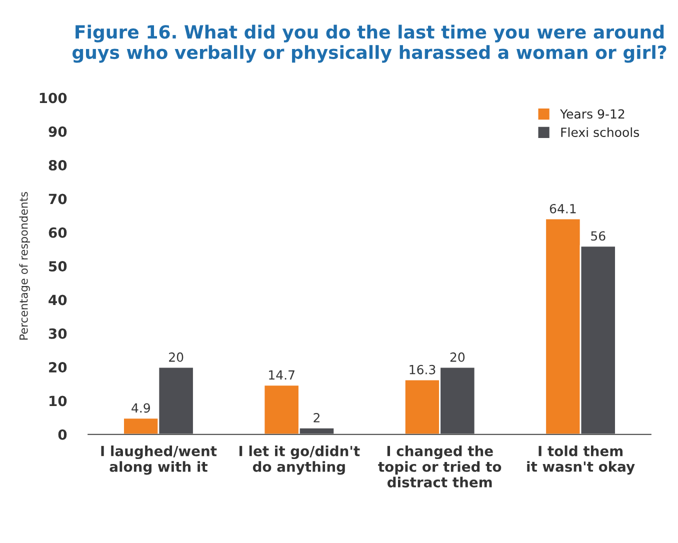 The height and width of the screenshot is (543, 678). What do you see at coordinates (317, 417) in the screenshot?
I see `data-label: 2` at bounding box center [317, 417].